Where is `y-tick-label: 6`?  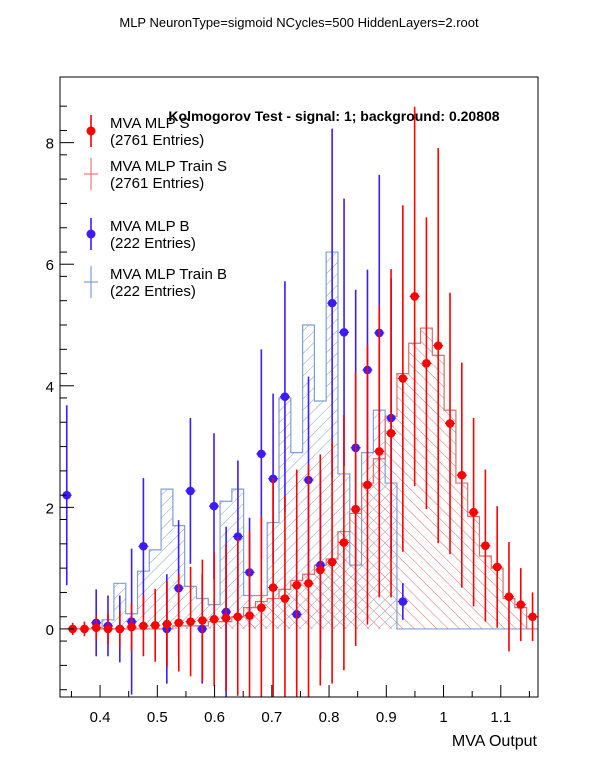 y-tick-label: 6 is located at coordinates (50, 265).